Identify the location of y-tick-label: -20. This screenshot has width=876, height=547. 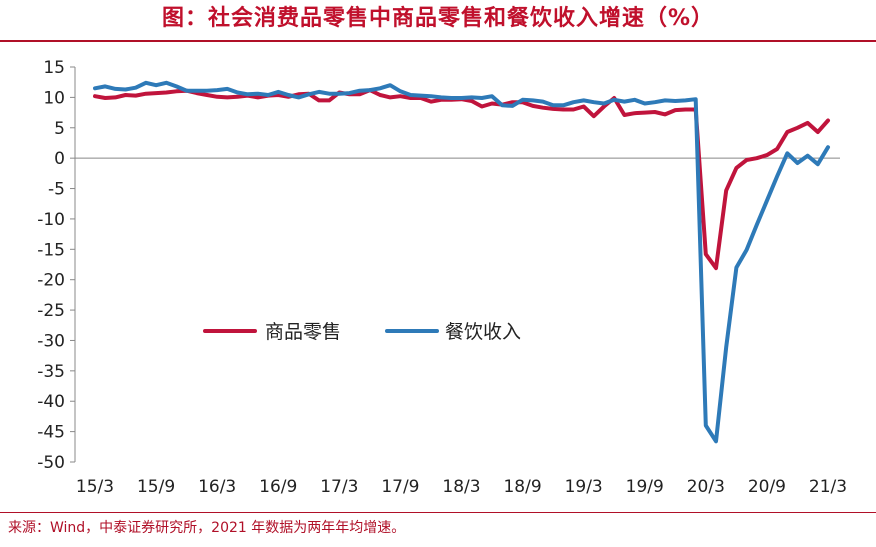
(51, 281).